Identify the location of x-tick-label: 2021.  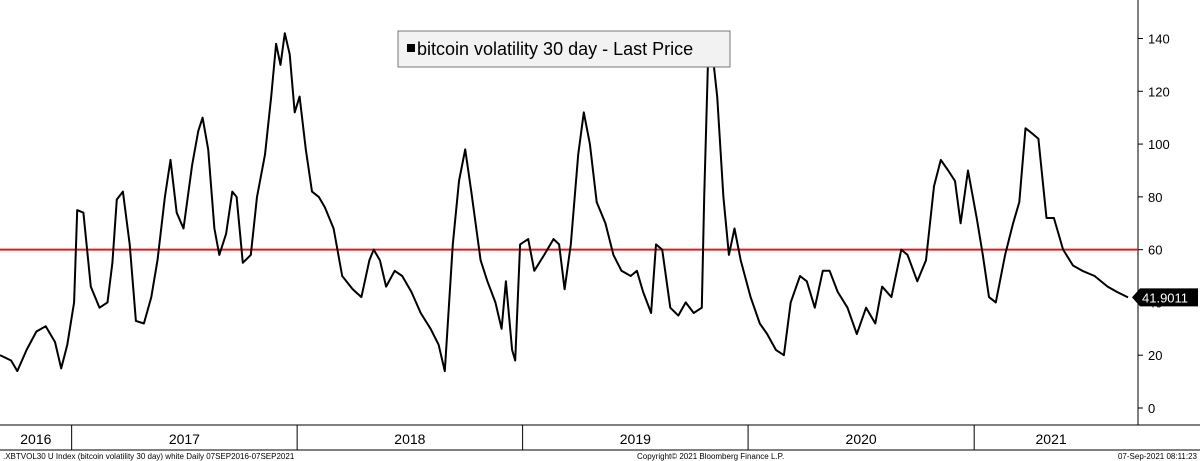
(1051, 439).